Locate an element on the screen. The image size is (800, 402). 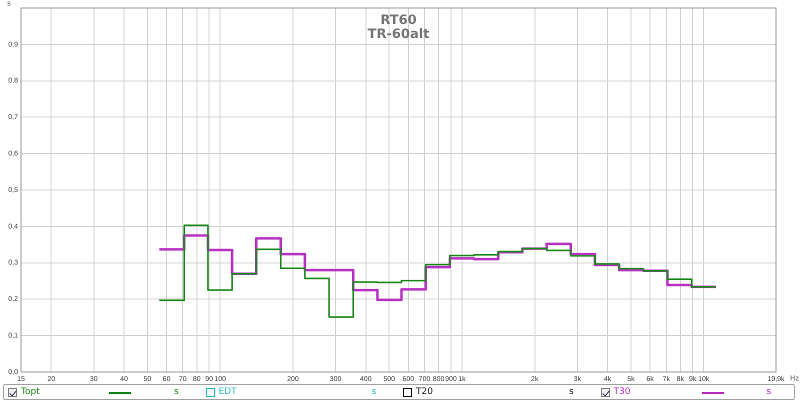
chart-title: RT60 is located at coordinates (398, 20).